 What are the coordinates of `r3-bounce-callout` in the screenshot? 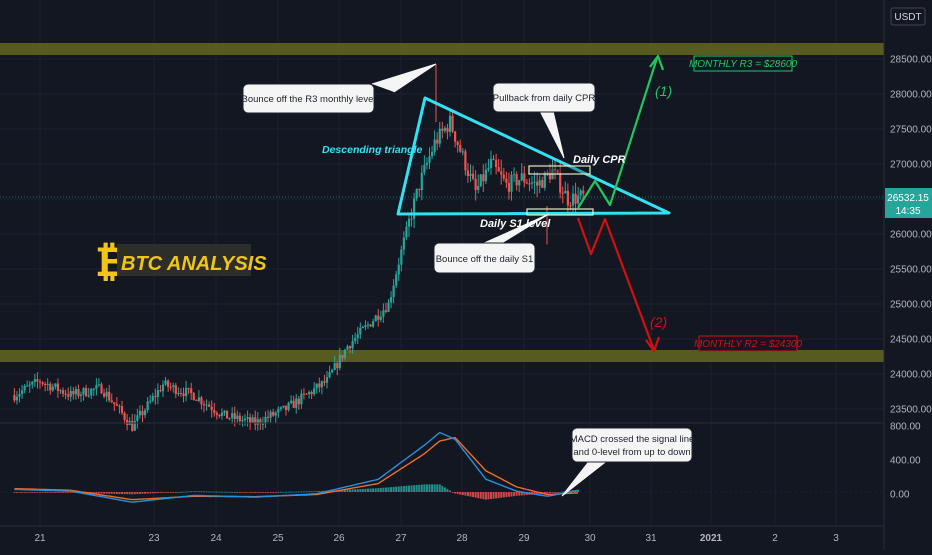 It's located at (308, 98).